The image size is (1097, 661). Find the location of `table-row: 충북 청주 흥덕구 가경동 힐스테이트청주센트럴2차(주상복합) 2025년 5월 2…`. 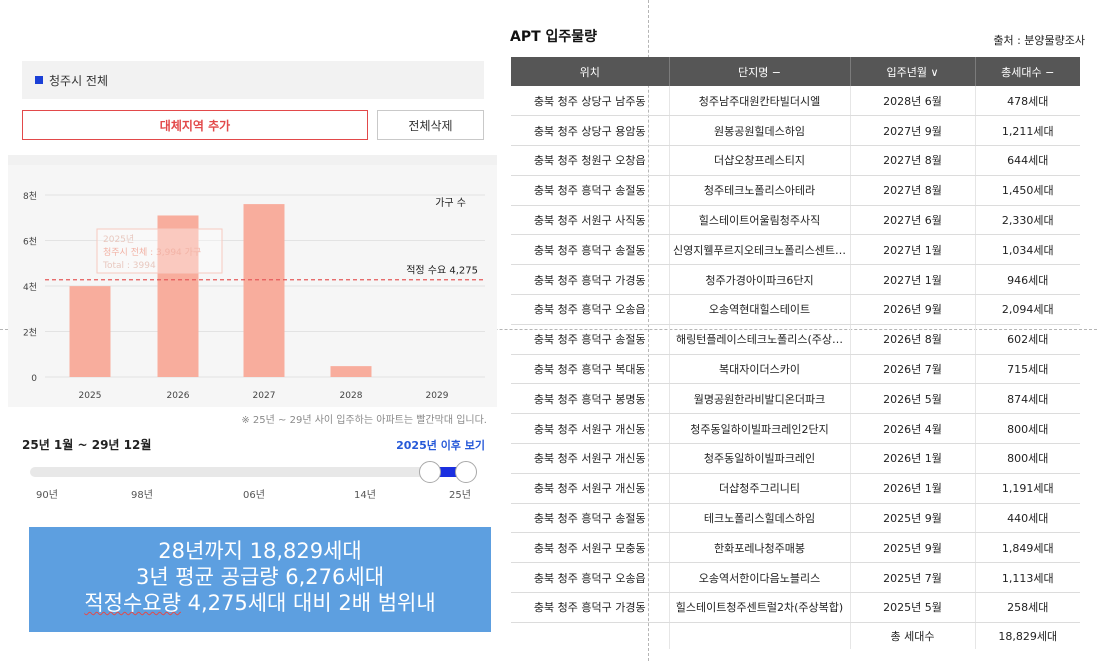

table-row: 충북 청주 흥덕구 가경동 힐스테이트청주센트럴2차(주상복합) 2025년 5월 2… is located at coordinates (795, 607).